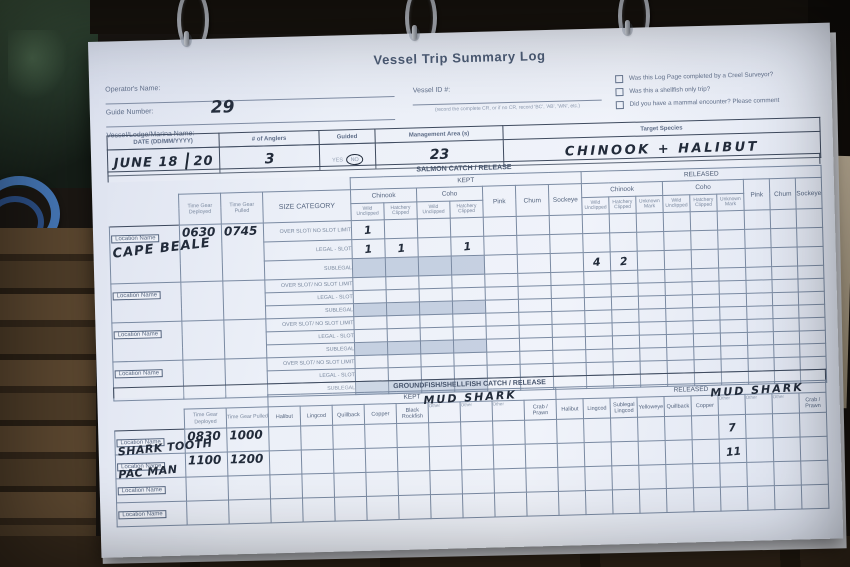 Image resolution: width=850 pixels, height=567 pixels. What do you see at coordinates (730, 202) in the screenshot?
I see `col-header-unknown-mark: Unknown Mark` at bounding box center [730, 202].